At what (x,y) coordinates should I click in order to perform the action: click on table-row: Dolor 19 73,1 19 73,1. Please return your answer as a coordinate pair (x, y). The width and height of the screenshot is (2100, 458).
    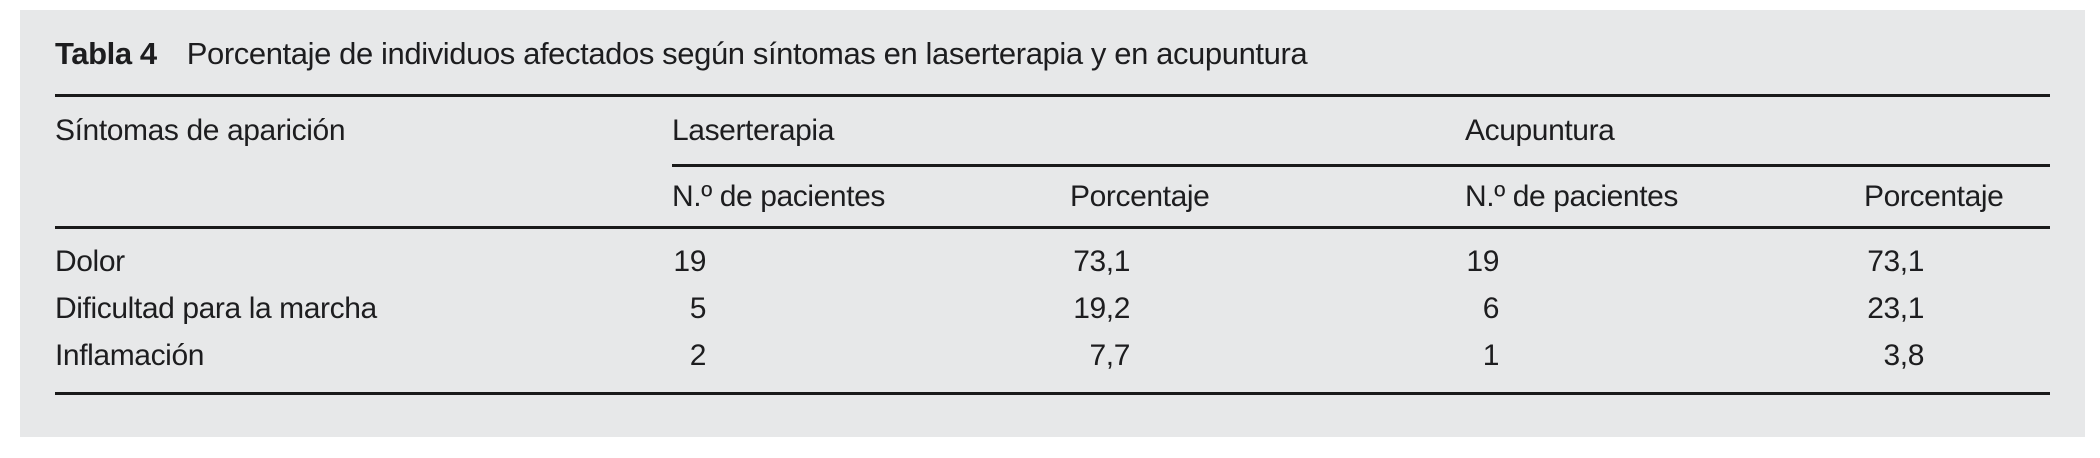
    Looking at the image, I should click on (1052, 261).